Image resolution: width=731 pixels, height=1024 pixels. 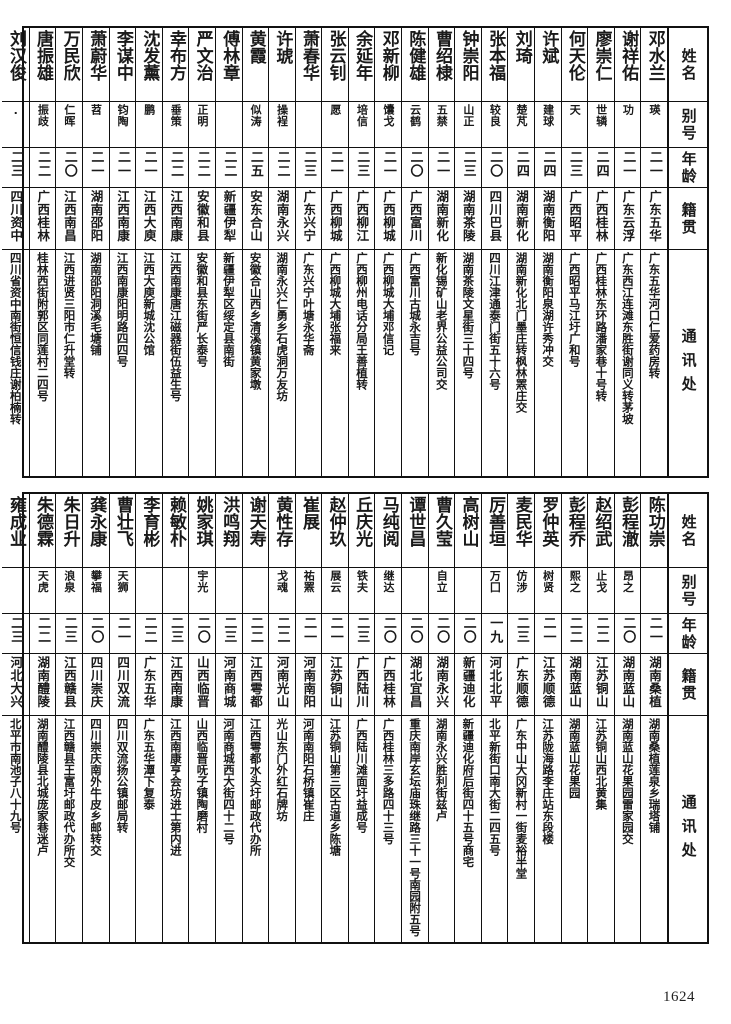 What do you see at coordinates (547, 252) in the screenshot?
I see `roster-entry-column: 许斌 建球 二四 湖南衡阳 湖南衡阳泉湖许秀冲交` at bounding box center [547, 252].